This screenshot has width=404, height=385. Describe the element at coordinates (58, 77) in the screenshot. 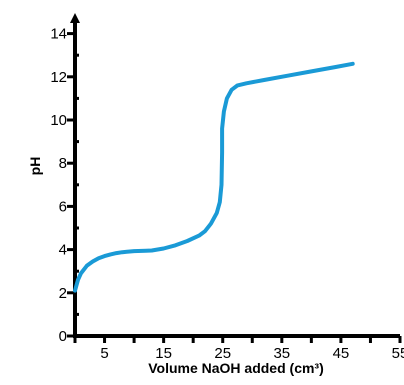

I see `y-tick-label: 12` at that location.